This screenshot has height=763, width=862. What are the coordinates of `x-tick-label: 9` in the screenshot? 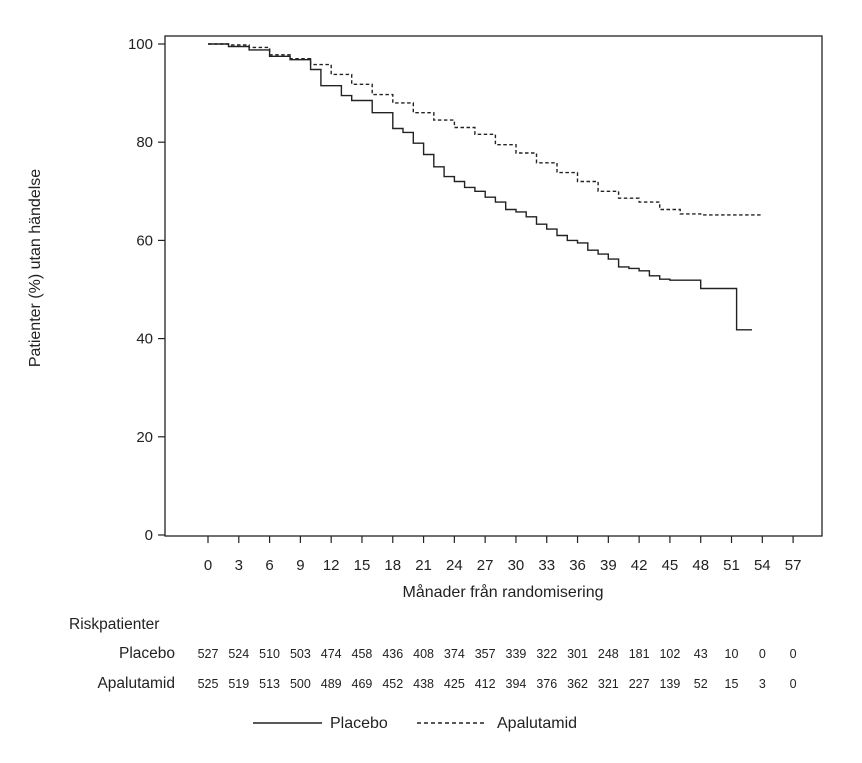 It's located at (300, 565).